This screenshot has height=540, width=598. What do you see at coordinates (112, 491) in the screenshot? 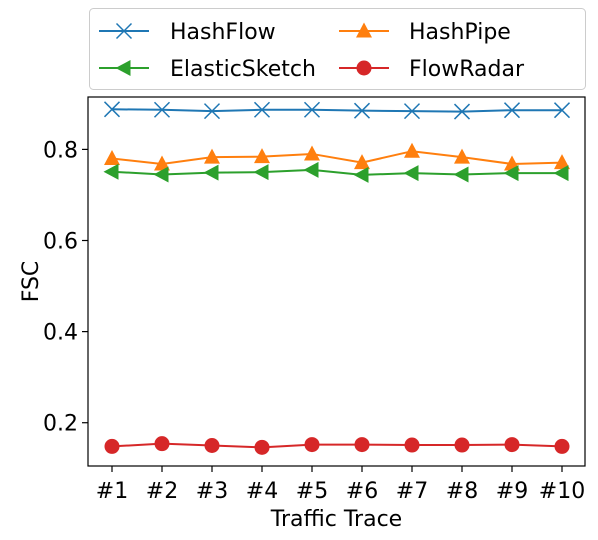
I see `x-tick-label: #1` at bounding box center [112, 491].